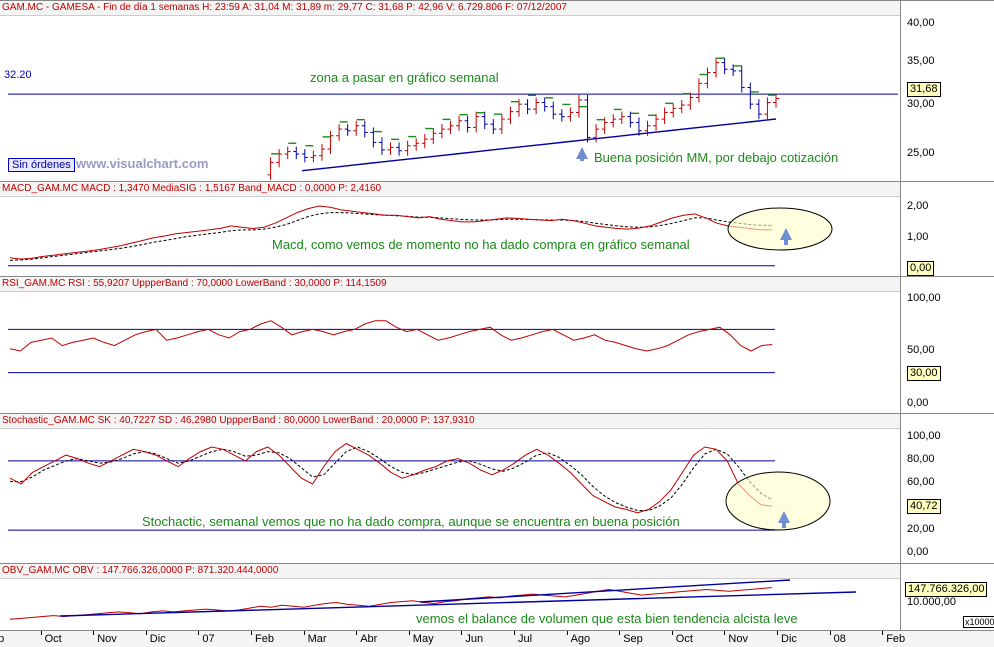 The height and width of the screenshot is (647, 994). Describe the element at coordinates (208, 639) in the screenshot. I see `x-tick-label: 07` at that location.